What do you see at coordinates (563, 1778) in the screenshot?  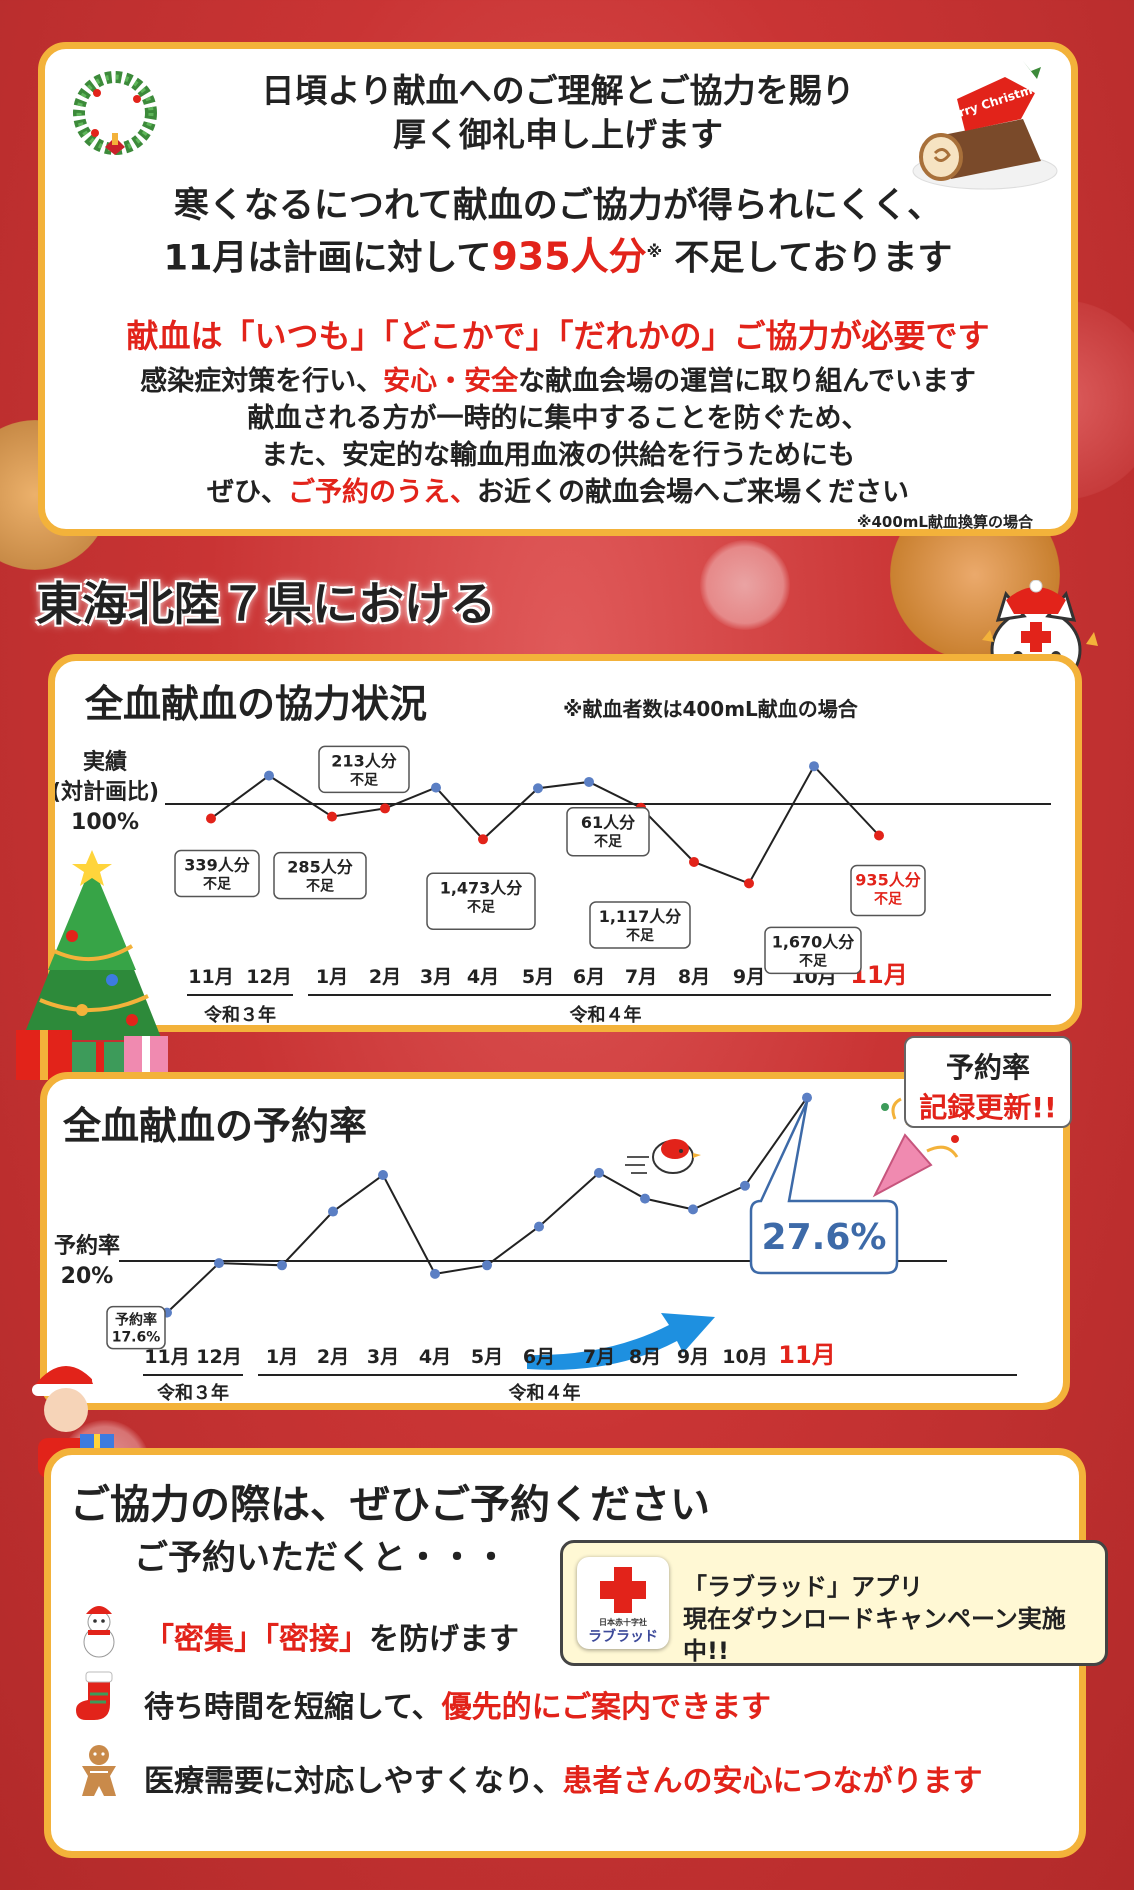 I see `benefit-3: 医療需要に対応しやすくなり、患者さんの安心につながります` at bounding box center [563, 1778].